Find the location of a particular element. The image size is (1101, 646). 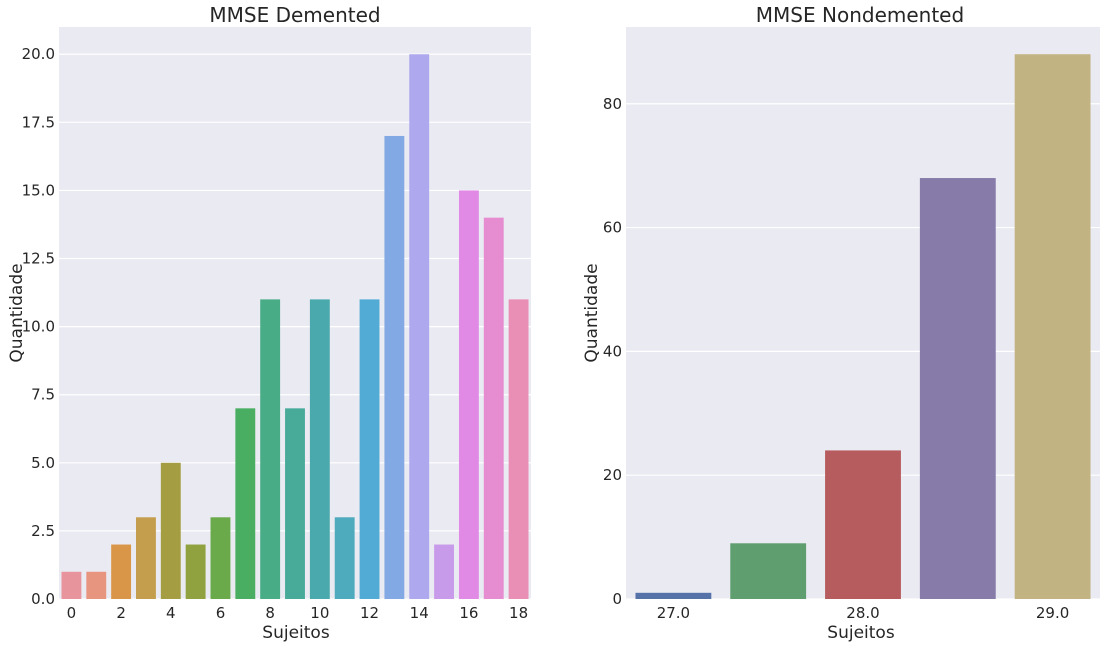

x-tick-label: 6 is located at coordinates (221, 613).